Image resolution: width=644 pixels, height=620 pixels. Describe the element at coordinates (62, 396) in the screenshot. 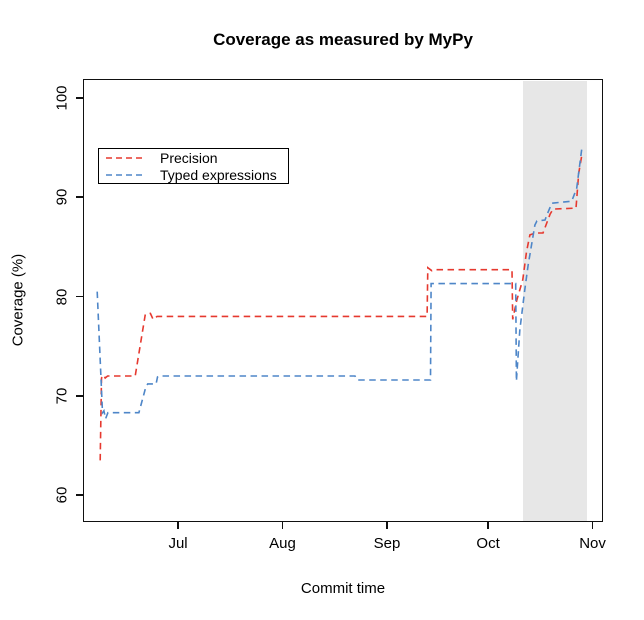

I see `y-tick-label: 70` at that location.